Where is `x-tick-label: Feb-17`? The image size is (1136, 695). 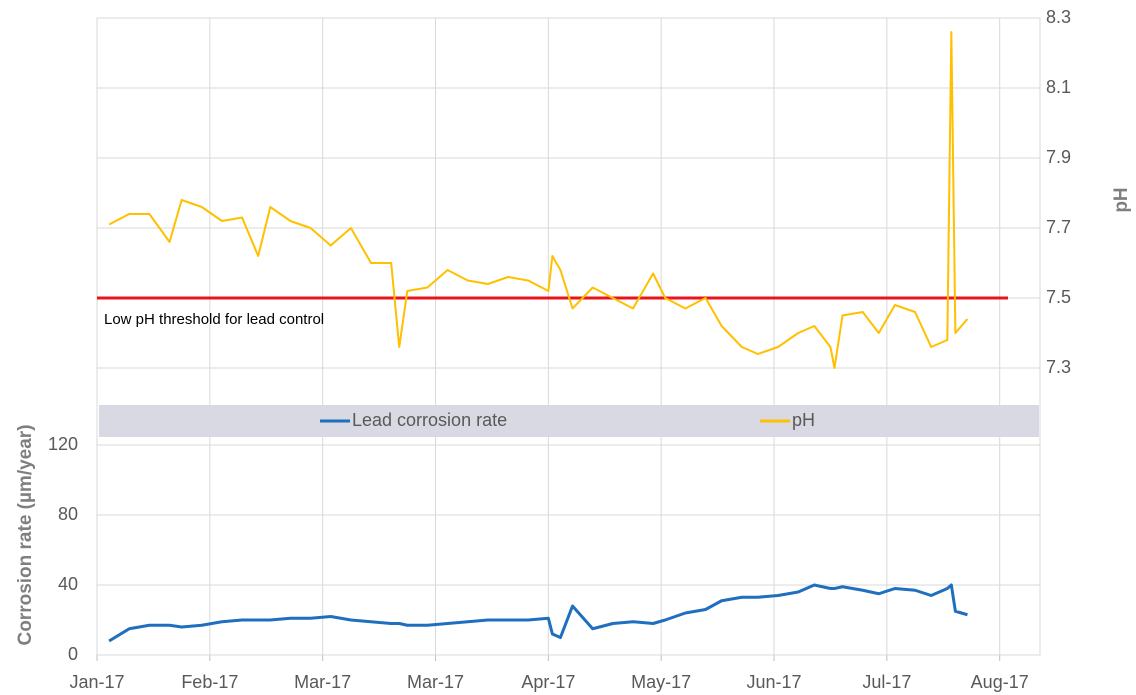 x-tick-label: Feb-17 is located at coordinates (209, 682).